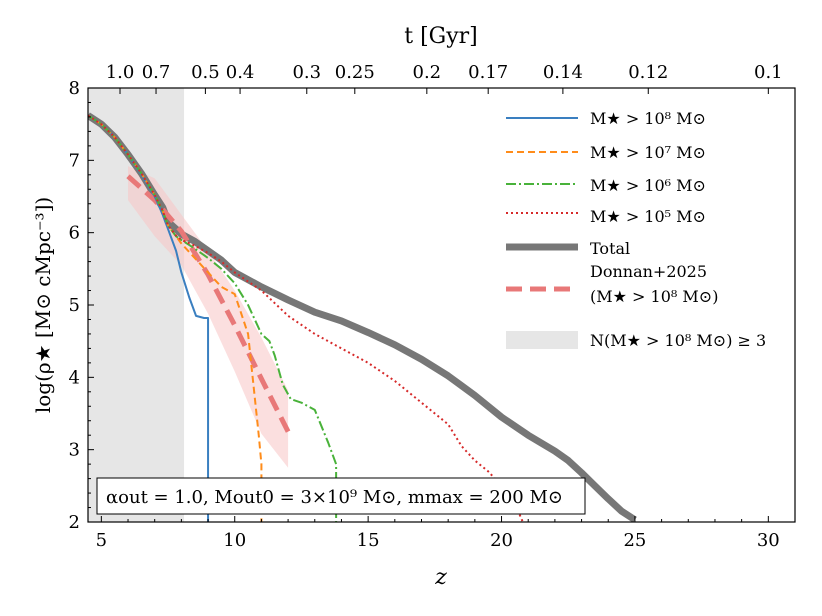 The height and width of the screenshot is (616, 822). What do you see at coordinates (74, 233) in the screenshot?
I see `y-tick-label: 6` at bounding box center [74, 233].